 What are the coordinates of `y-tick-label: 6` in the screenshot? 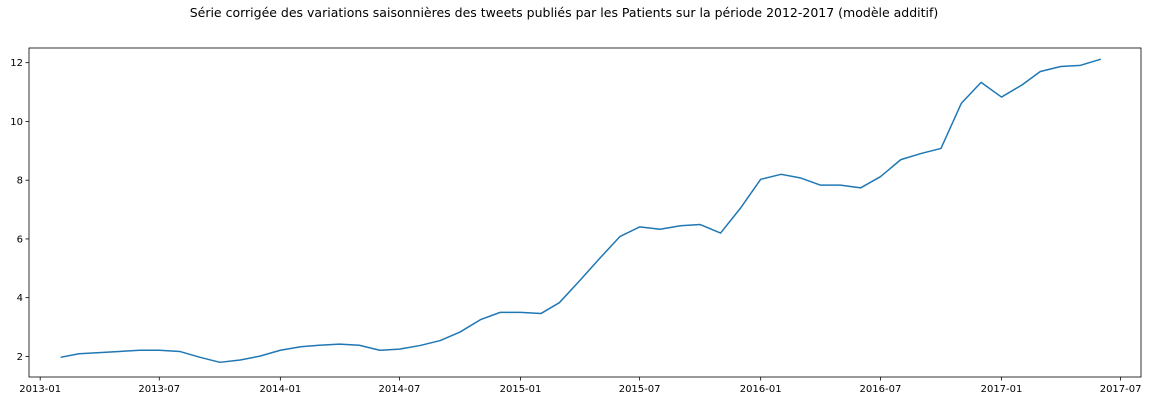 It's located at (20, 239).